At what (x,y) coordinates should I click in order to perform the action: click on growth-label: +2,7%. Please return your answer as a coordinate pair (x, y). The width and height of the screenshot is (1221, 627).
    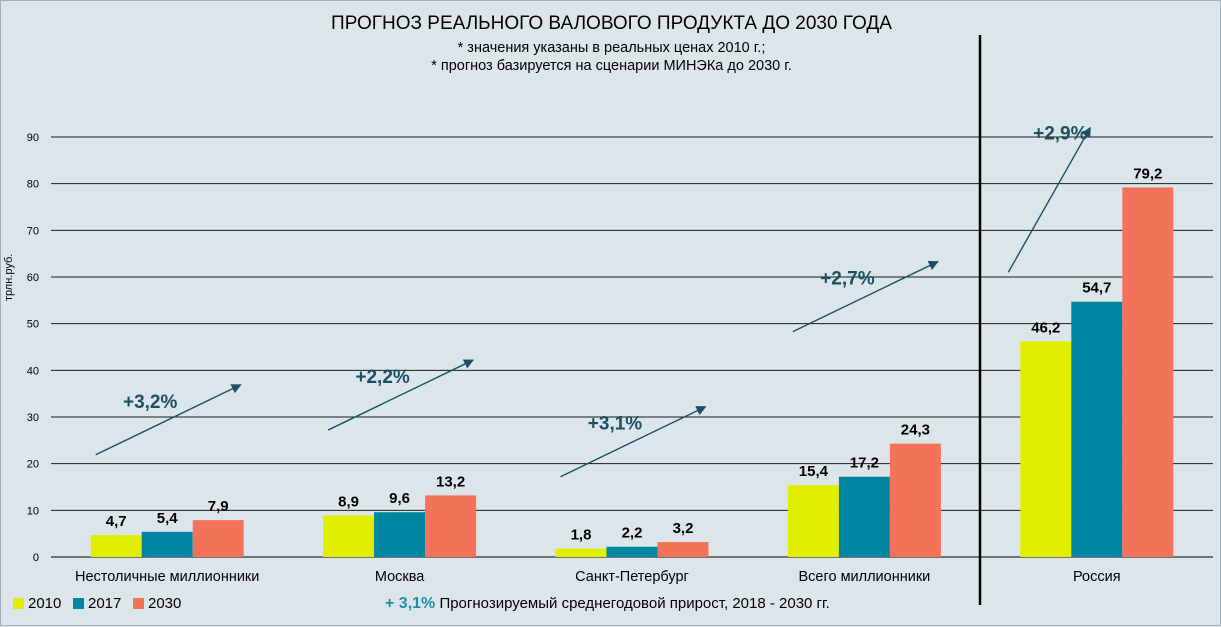
    Looking at the image, I should click on (847, 279).